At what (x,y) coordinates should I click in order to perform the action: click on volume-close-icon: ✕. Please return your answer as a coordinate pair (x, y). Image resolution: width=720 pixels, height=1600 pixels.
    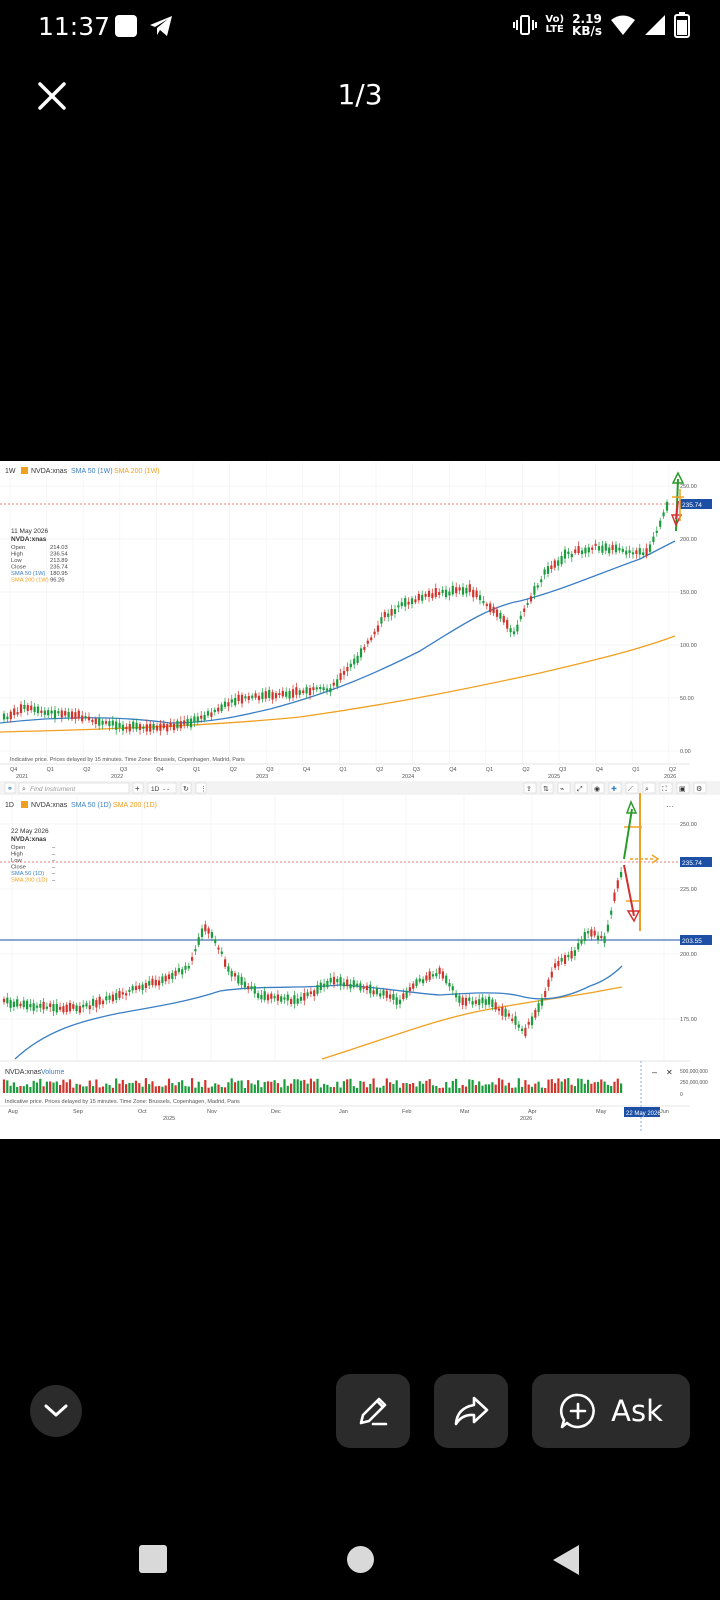
    Looking at the image, I should click on (669, 1072).